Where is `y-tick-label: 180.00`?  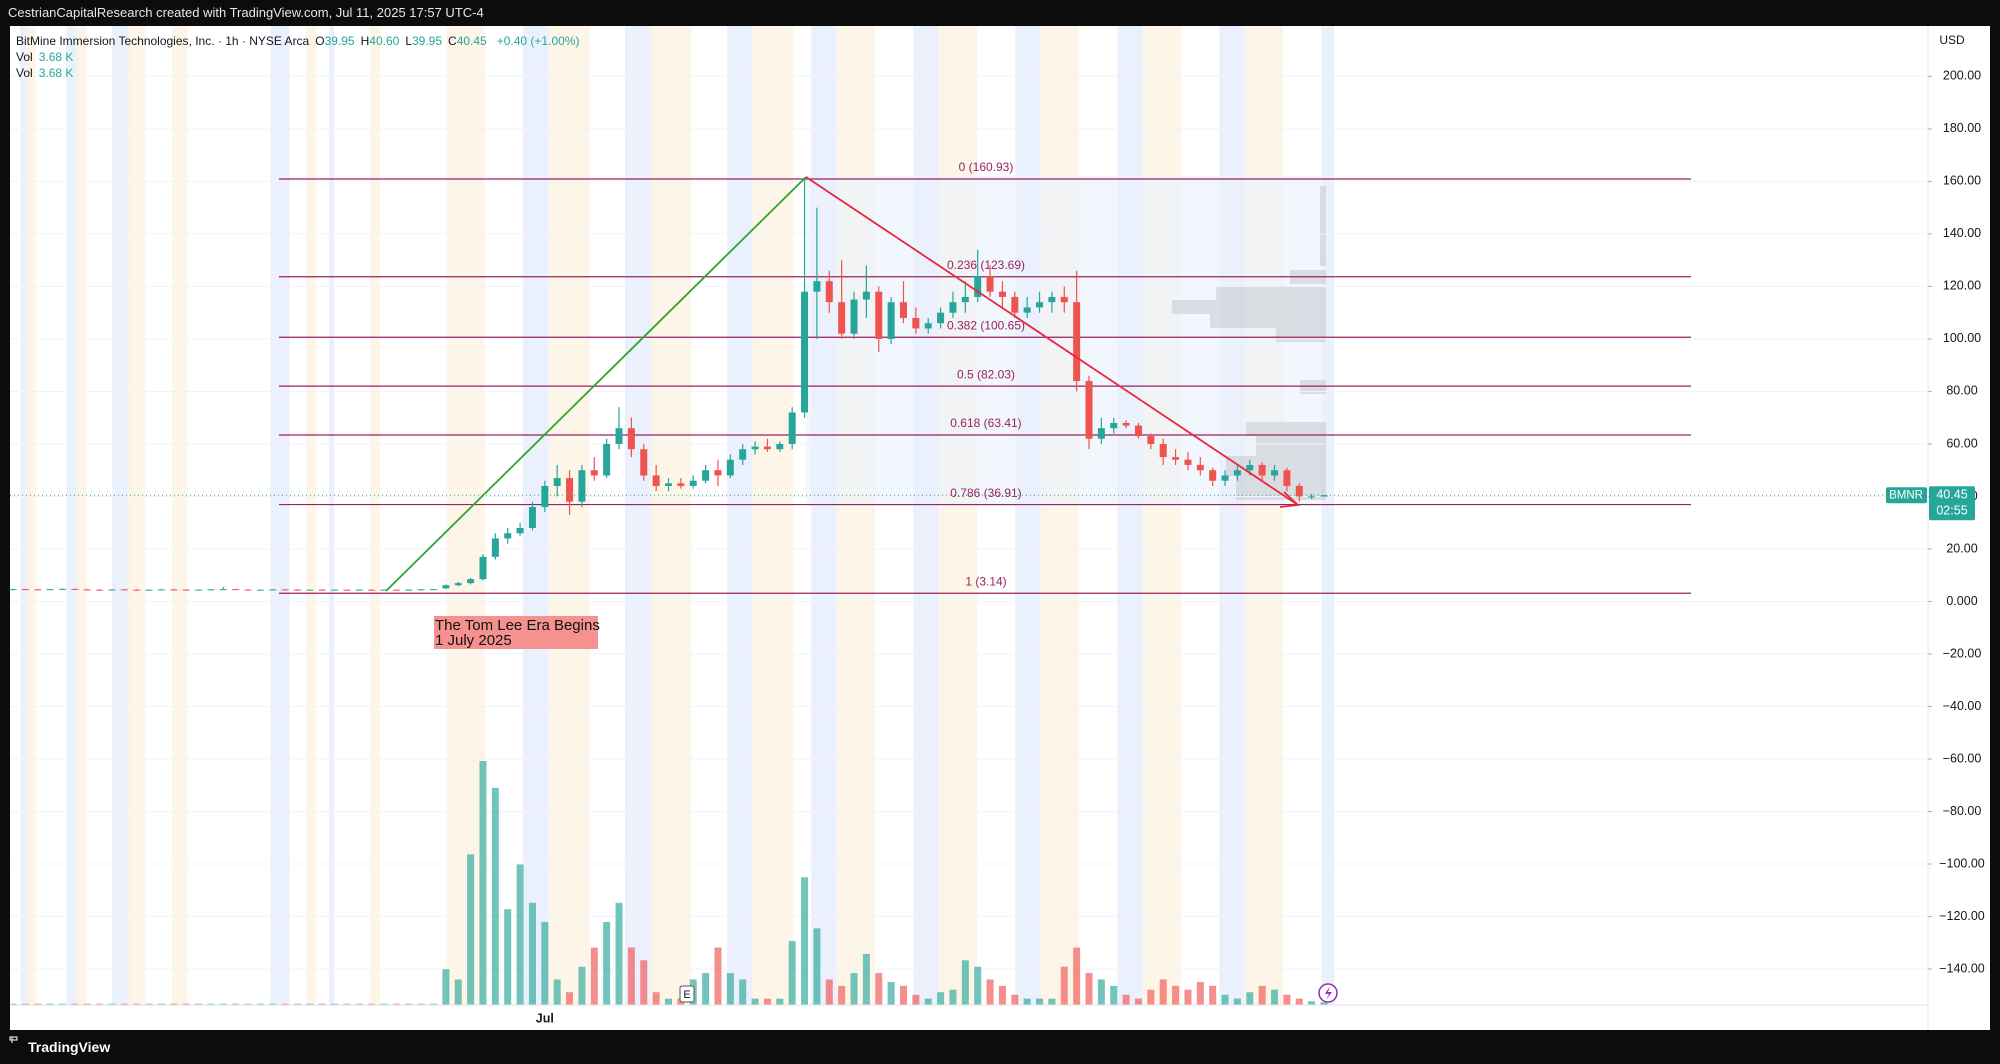 y-tick-label: 180.00 is located at coordinates (1962, 128).